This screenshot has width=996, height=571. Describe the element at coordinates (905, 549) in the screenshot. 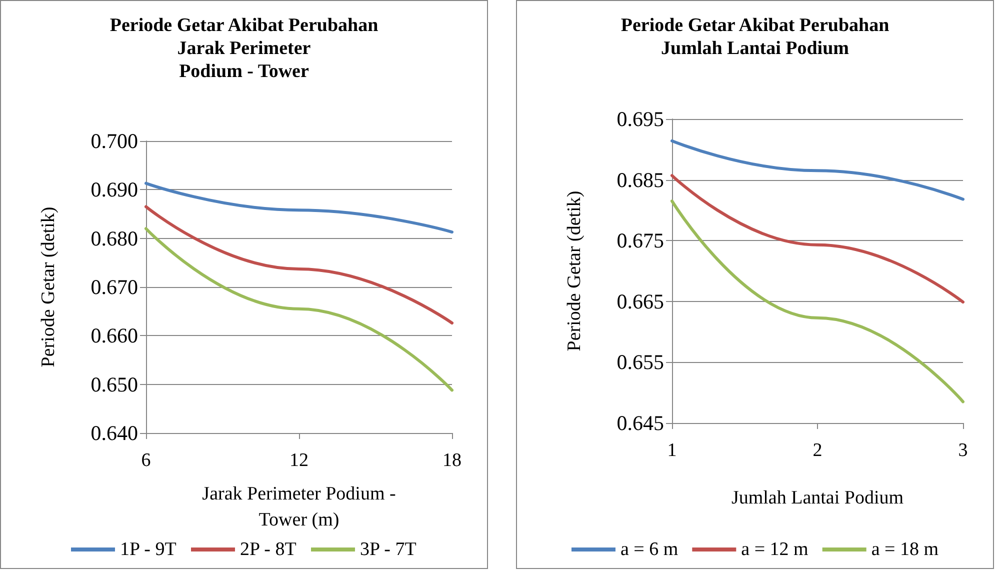

I see `legend-label: a = 18 m` at that location.